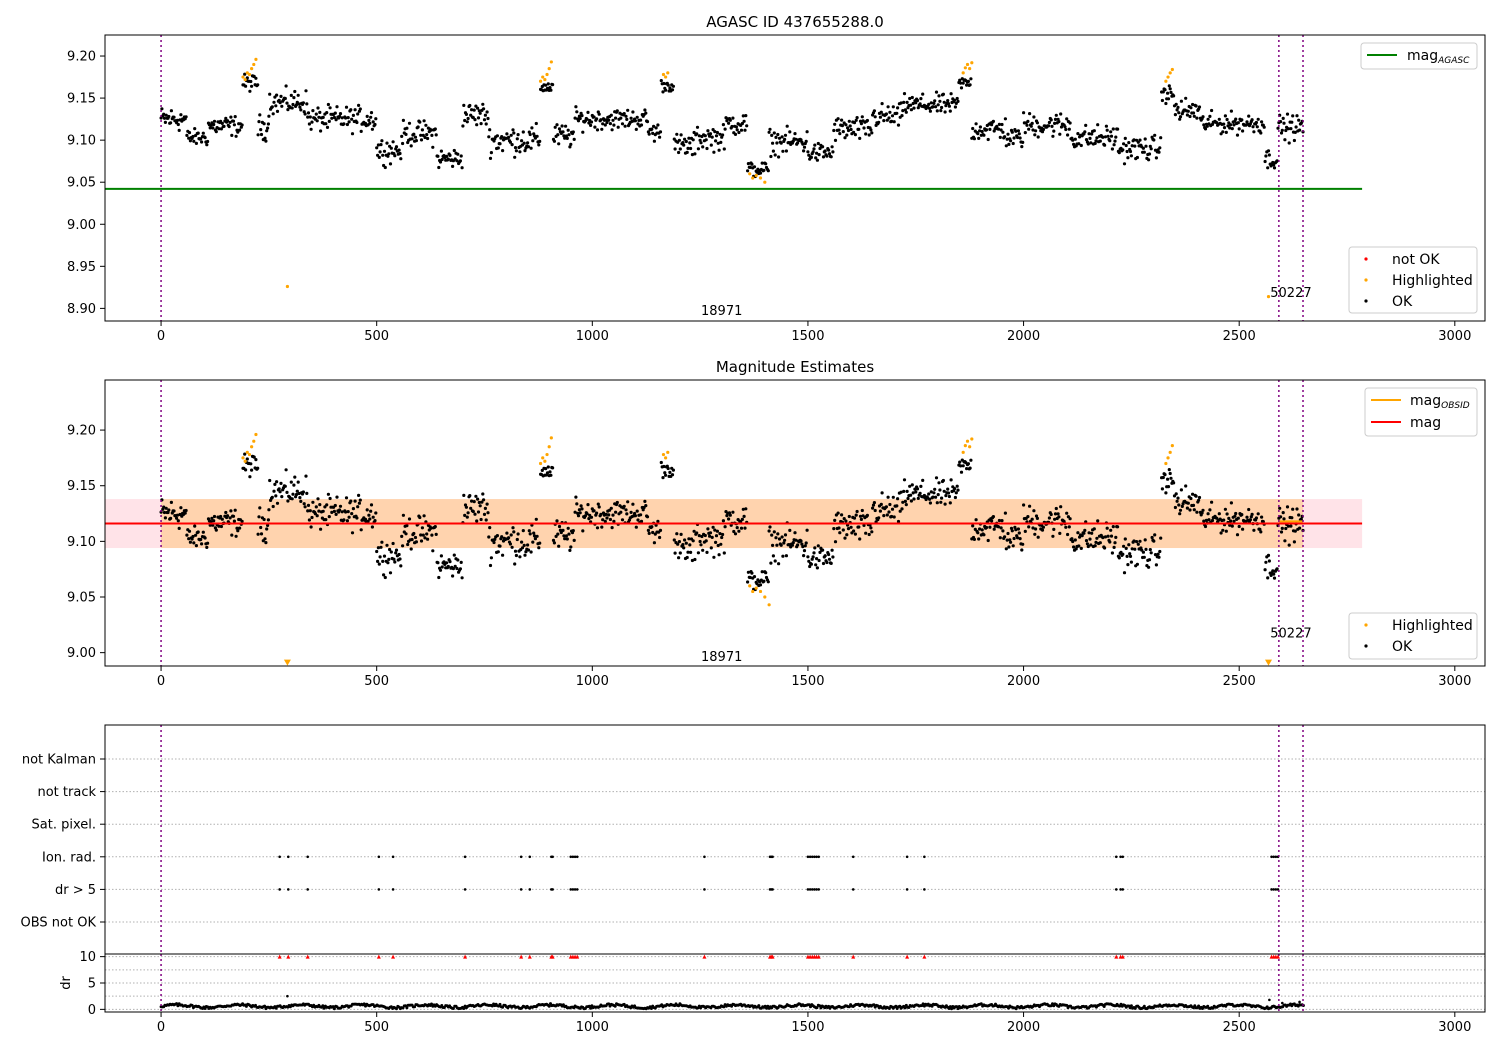 This screenshot has height=1050, width=1500. Describe the element at coordinates (87, 957) in the screenshot. I see `y-tick-label: 10` at that location.